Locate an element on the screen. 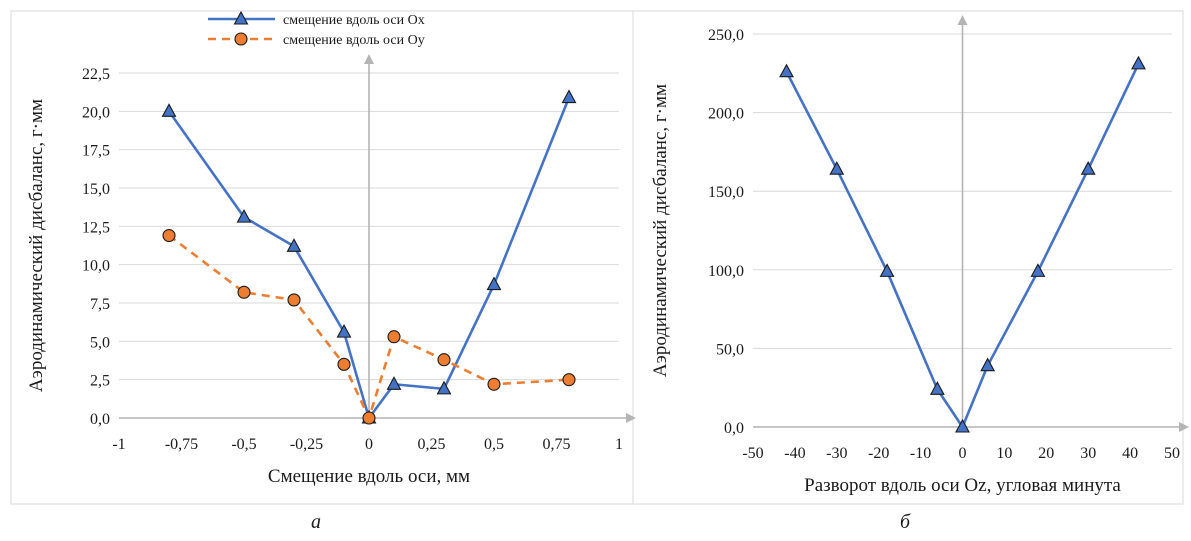 Image resolution: width=1191 pixels, height=541 pixels. y-tick-label: 17,5 is located at coordinates (96, 151).